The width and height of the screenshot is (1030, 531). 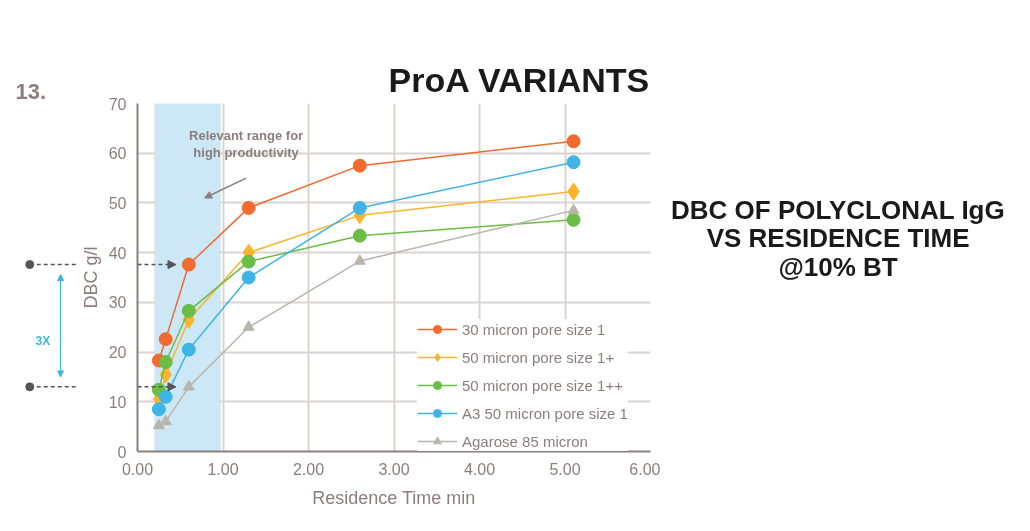 What do you see at coordinates (90, 277) in the screenshot?
I see `y-axis-title: DBC g/l` at bounding box center [90, 277].